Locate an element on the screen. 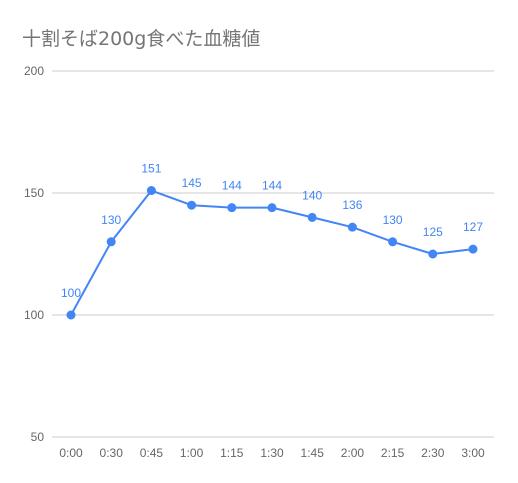  x-tick-label: 3:00 is located at coordinates (473, 453).